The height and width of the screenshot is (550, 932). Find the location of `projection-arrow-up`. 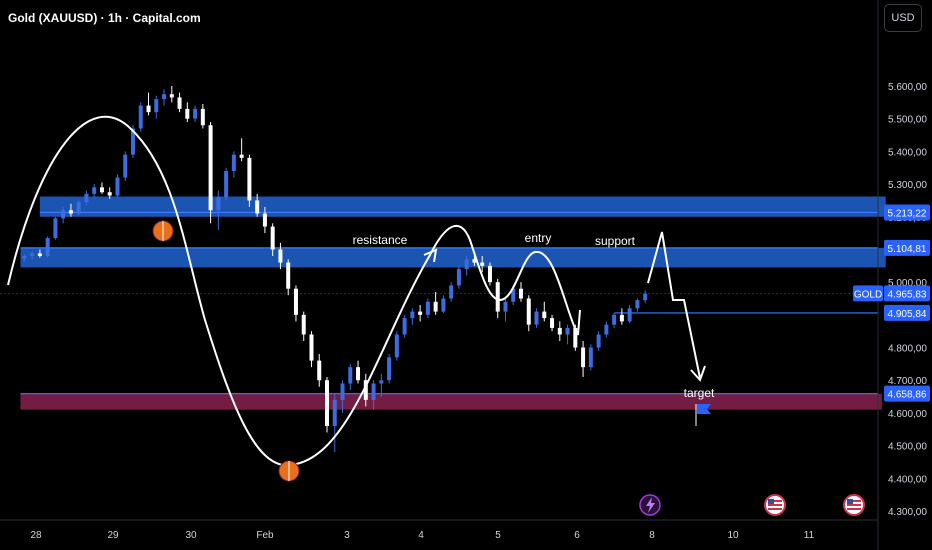

projection-arrow-up is located at coordinates (579, 322).